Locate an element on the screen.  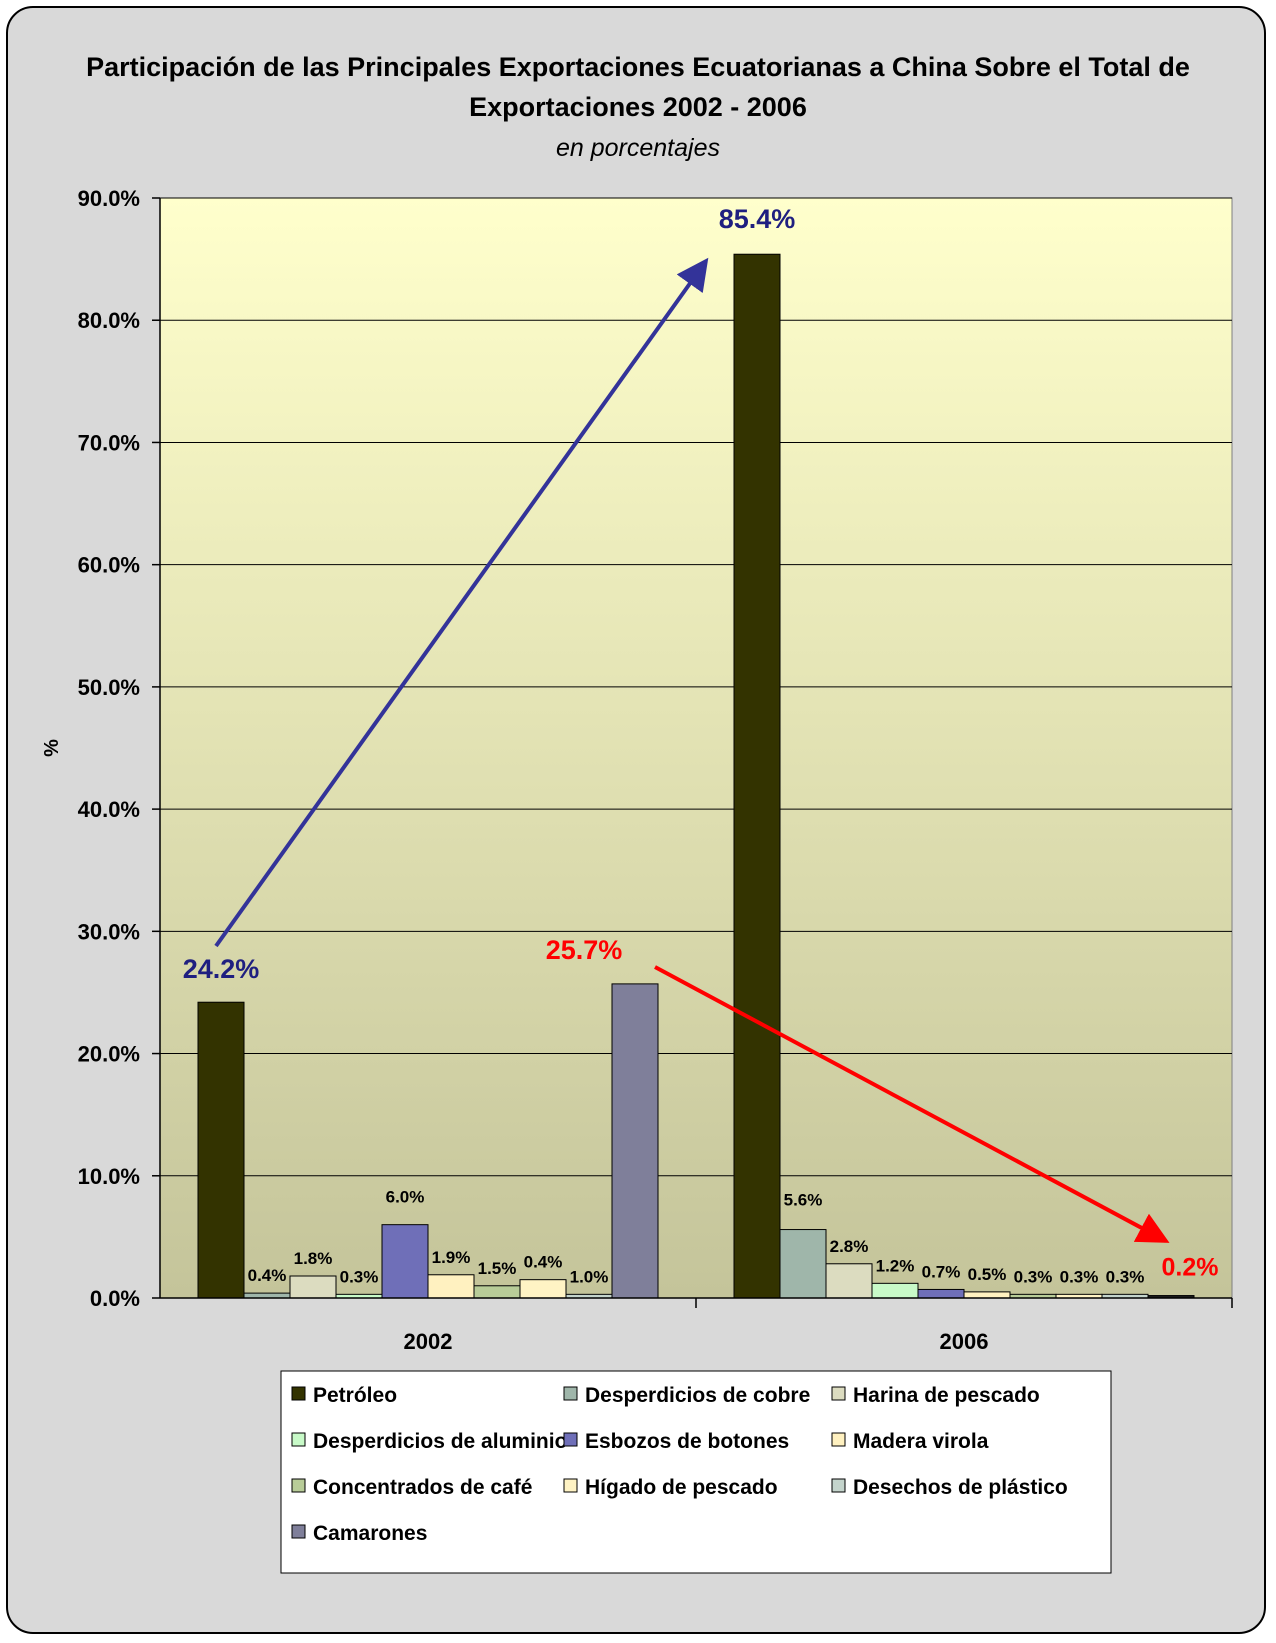
x-category-label-2002: 2002 is located at coordinates (428, 1341).